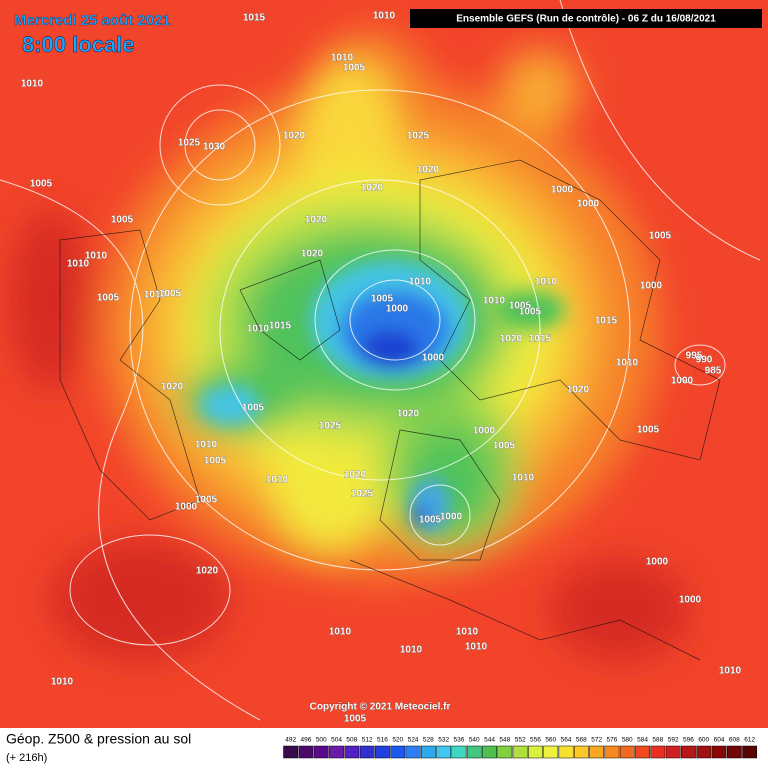 The height and width of the screenshot is (768, 768). What do you see at coordinates (657, 740) in the screenshot?
I see `scale-label: 588` at bounding box center [657, 740].